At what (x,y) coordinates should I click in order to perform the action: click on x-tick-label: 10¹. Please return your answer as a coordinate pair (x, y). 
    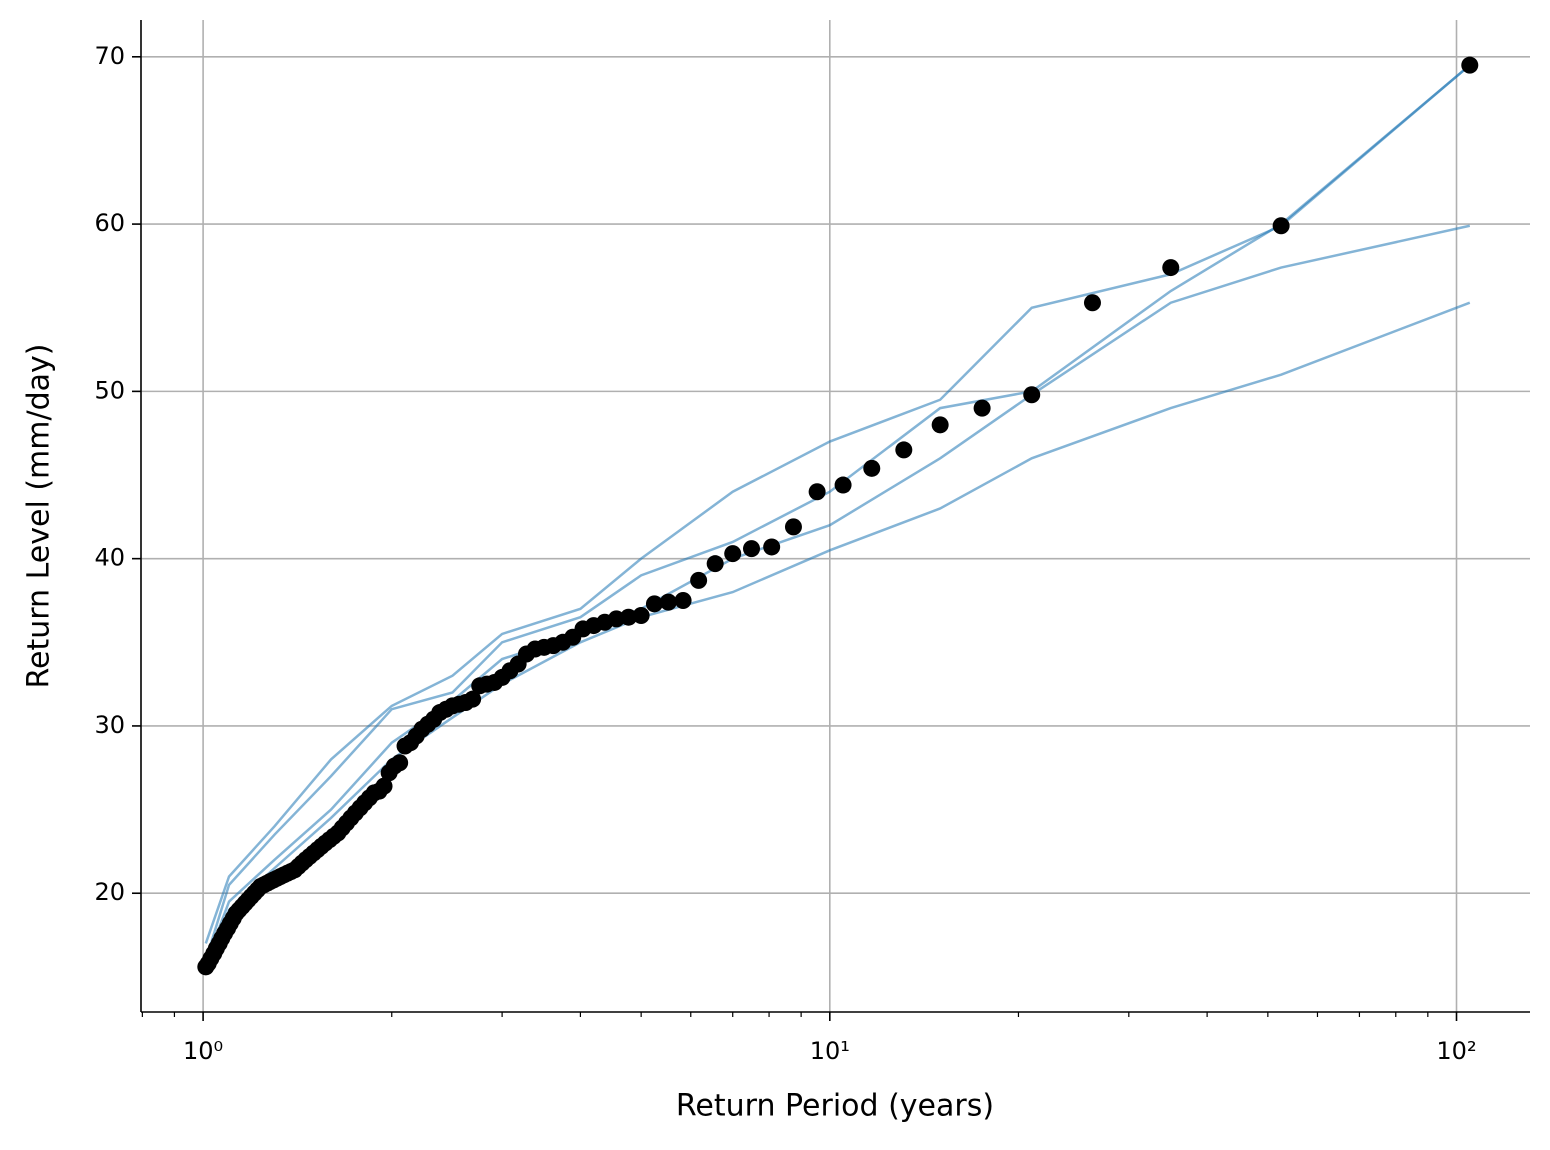
    Looking at the image, I should click on (830, 1051).